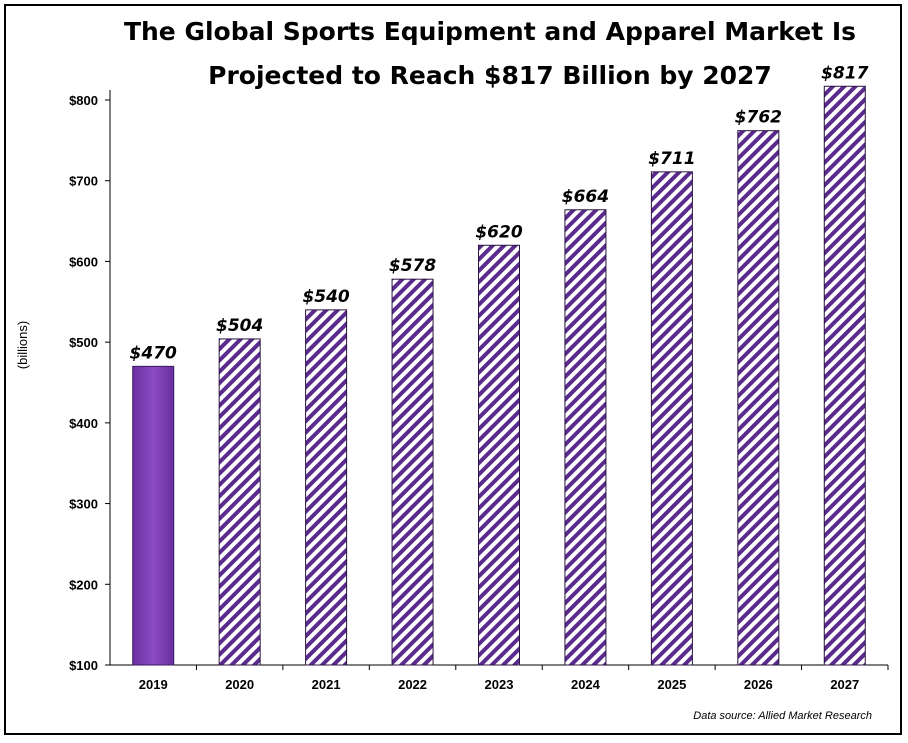 This screenshot has height=743, width=908. Describe the element at coordinates (412, 684) in the screenshot. I see `x-tick-label: 2022` at that location.